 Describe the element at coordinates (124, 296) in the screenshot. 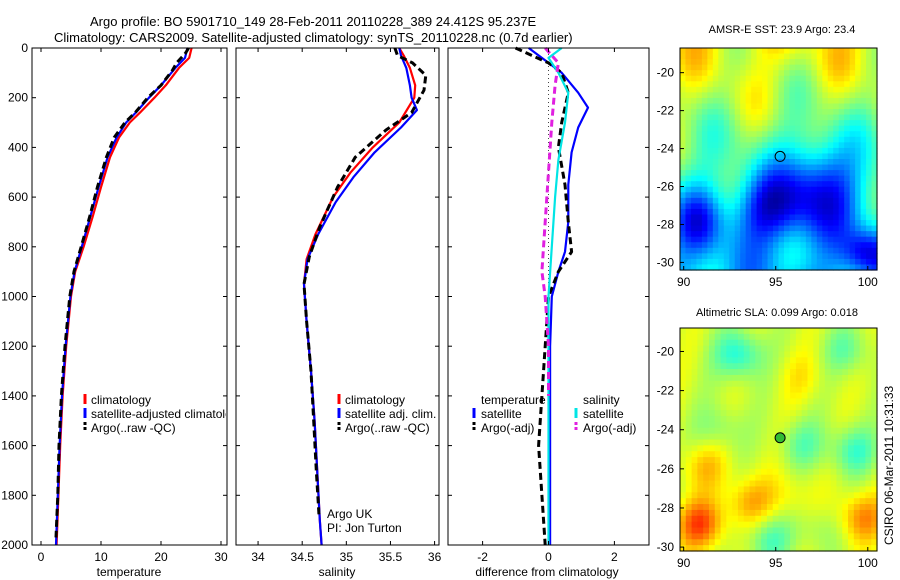

I see `temperature-series-0-line` at that location.